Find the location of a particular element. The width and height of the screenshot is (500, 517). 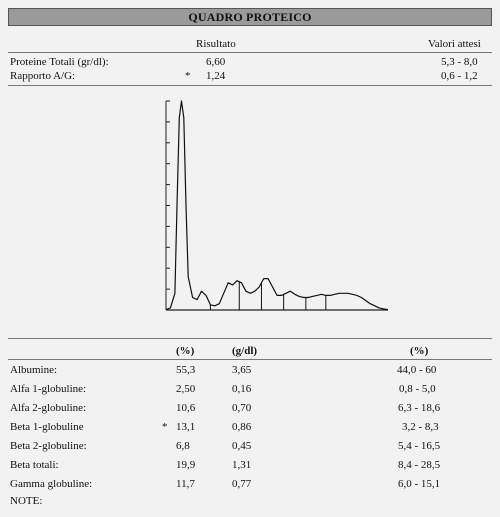

notes-label: NOTE: is located at coordinates (26, 501).